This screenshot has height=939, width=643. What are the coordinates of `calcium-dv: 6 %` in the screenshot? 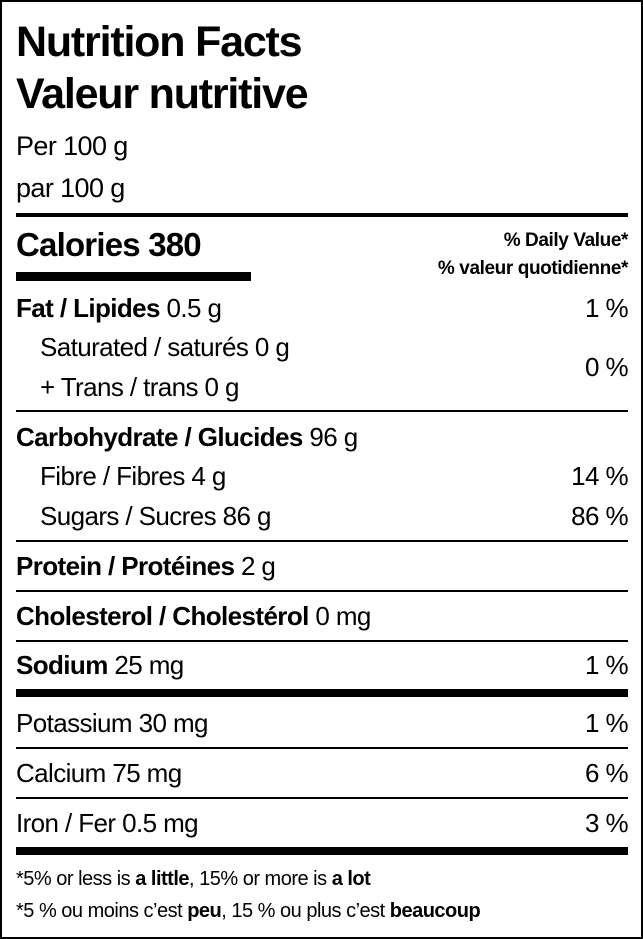 It's located at (606, 773).